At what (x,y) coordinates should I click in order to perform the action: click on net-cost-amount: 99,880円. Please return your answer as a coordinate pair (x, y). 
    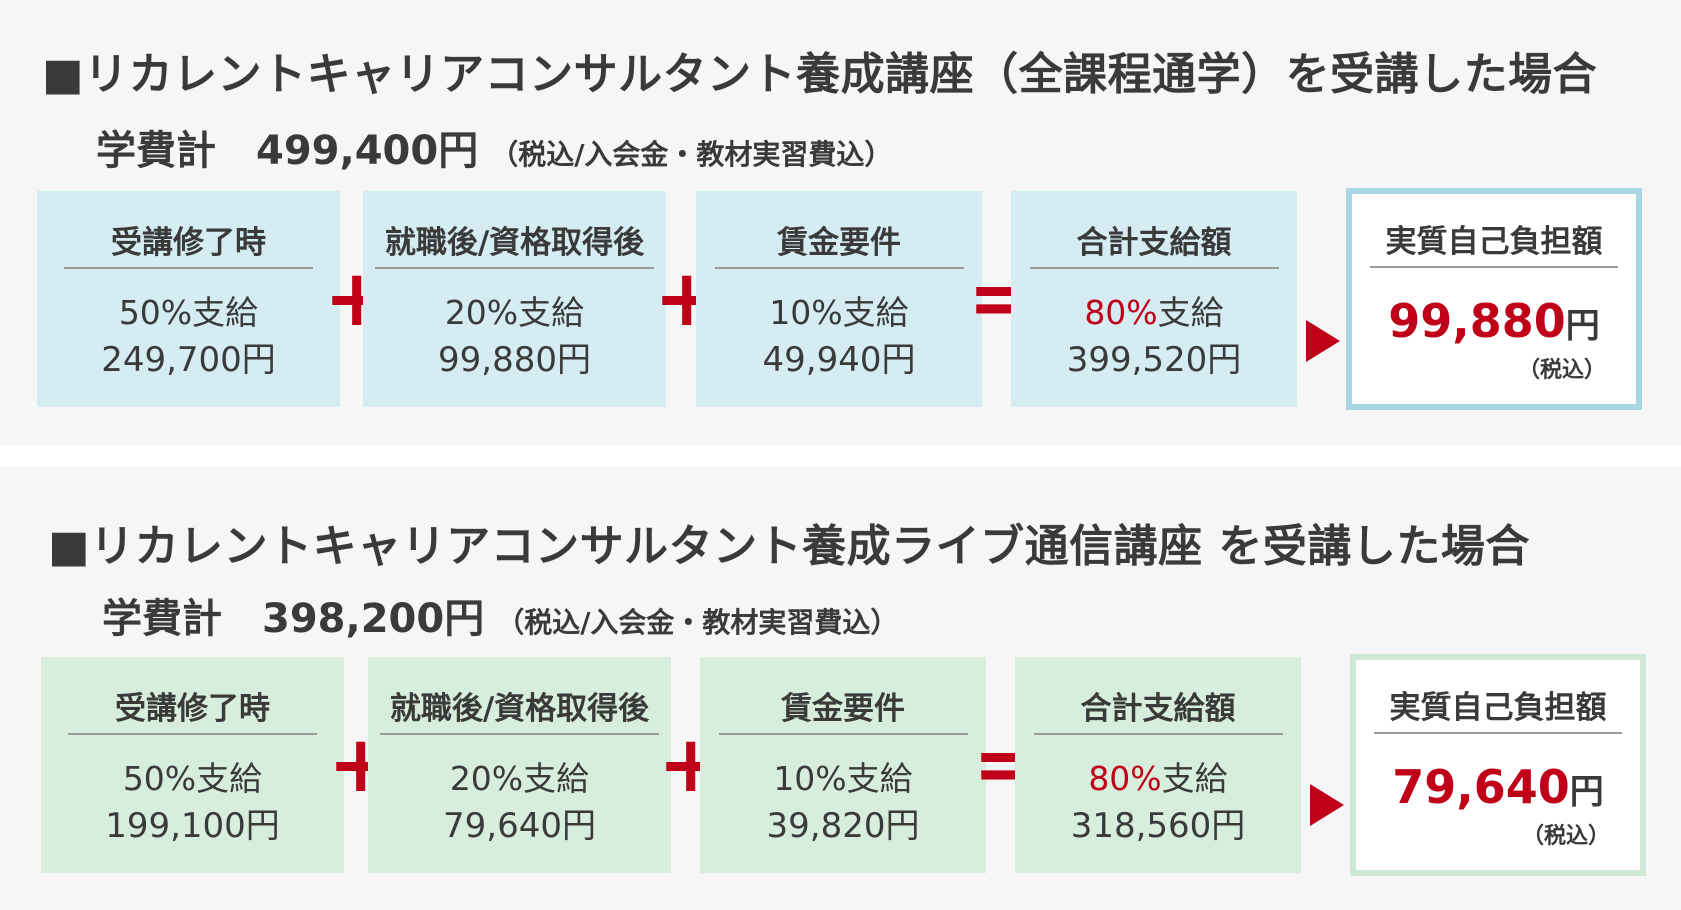
    Looking at the image, I should click on (1494, 321).